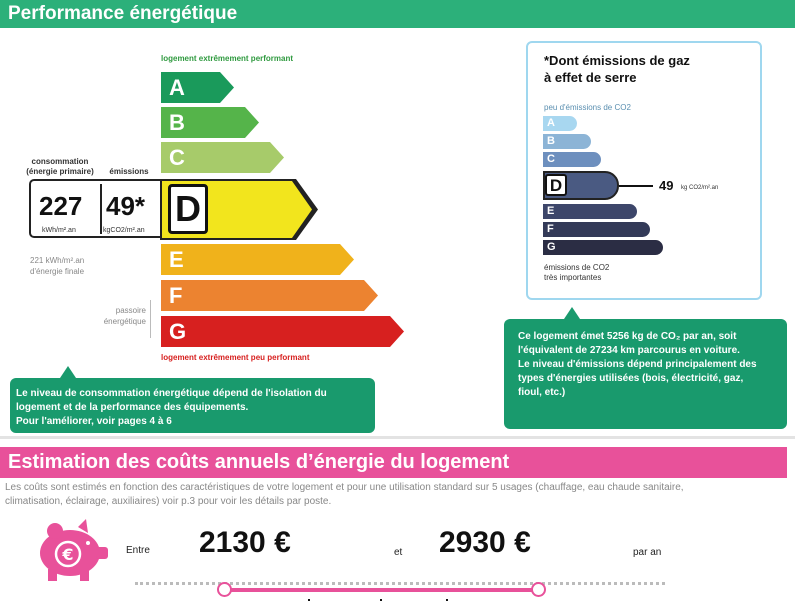  What do you see at coordinates (636, 186) in the screenshot?
I see `co2-pointer-line` at bounding box center [636, 186].